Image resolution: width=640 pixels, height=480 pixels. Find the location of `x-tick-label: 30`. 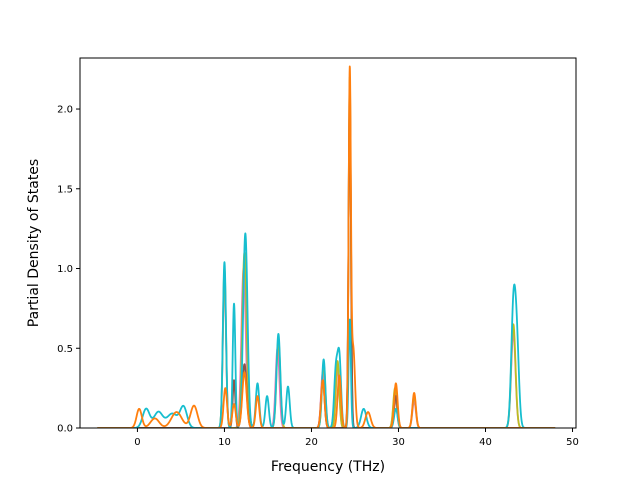

x-tick-label: 30 is located at coordinates (398, 442).